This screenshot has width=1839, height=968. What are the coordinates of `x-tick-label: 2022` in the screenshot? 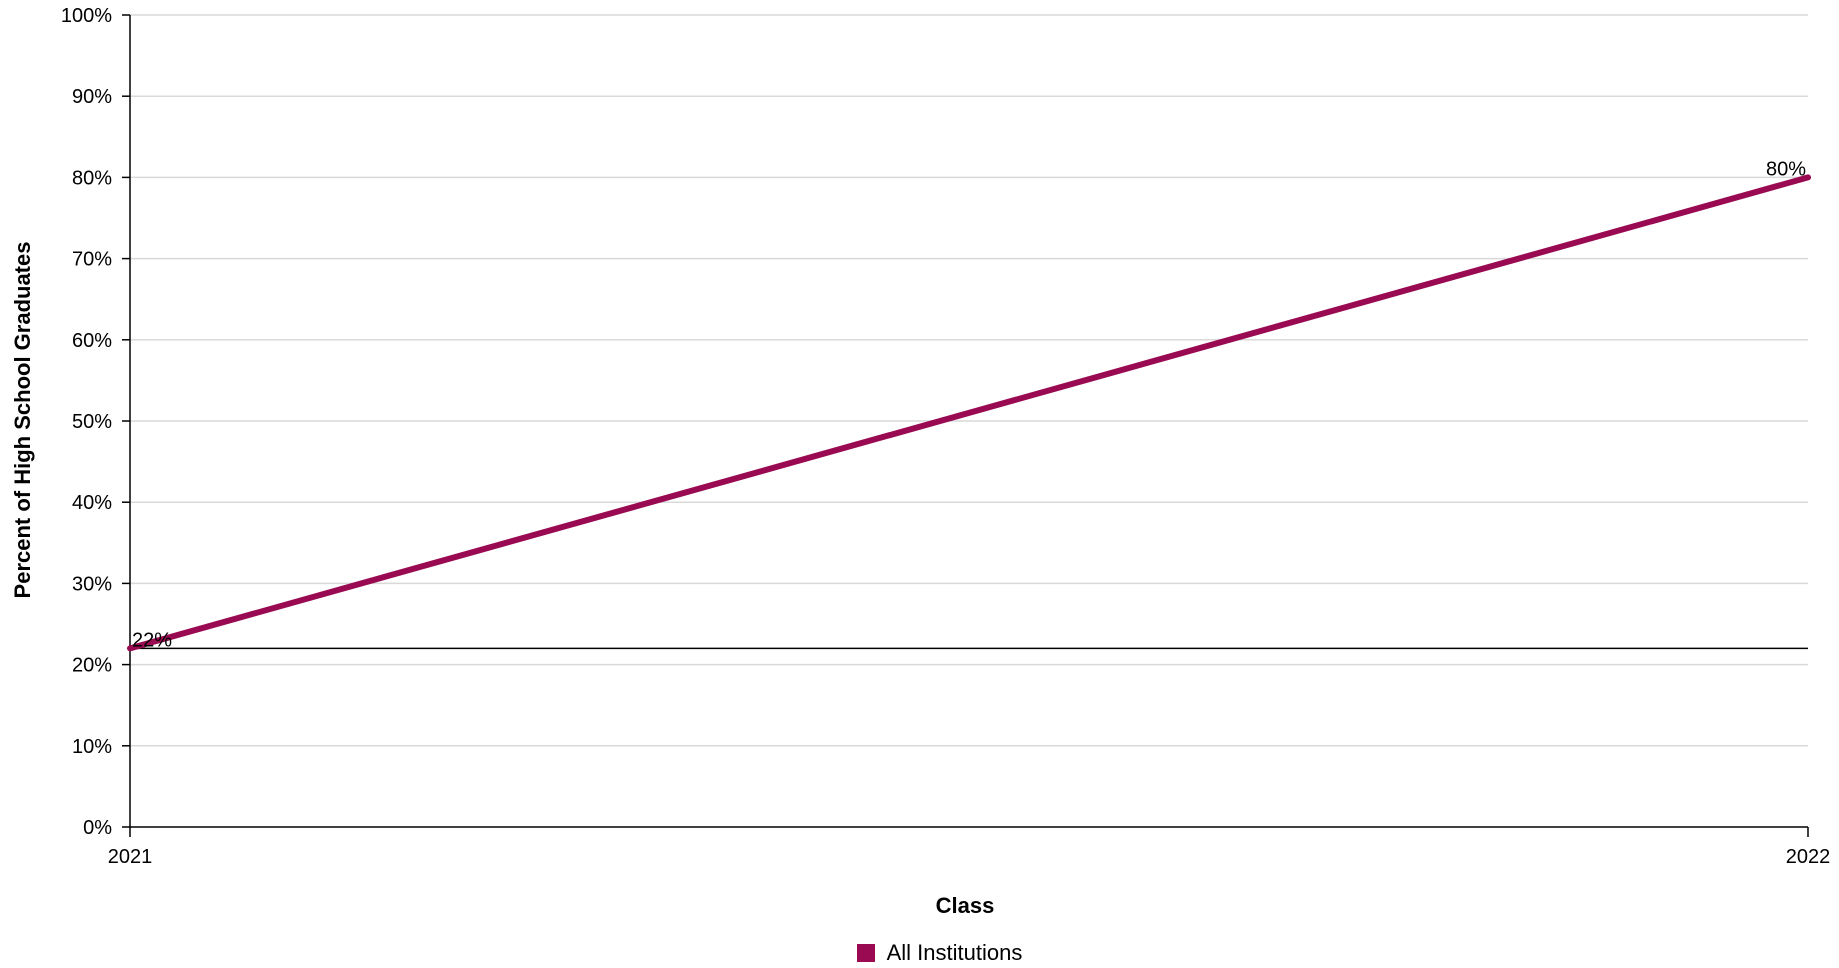 It's located at (1808, 857).